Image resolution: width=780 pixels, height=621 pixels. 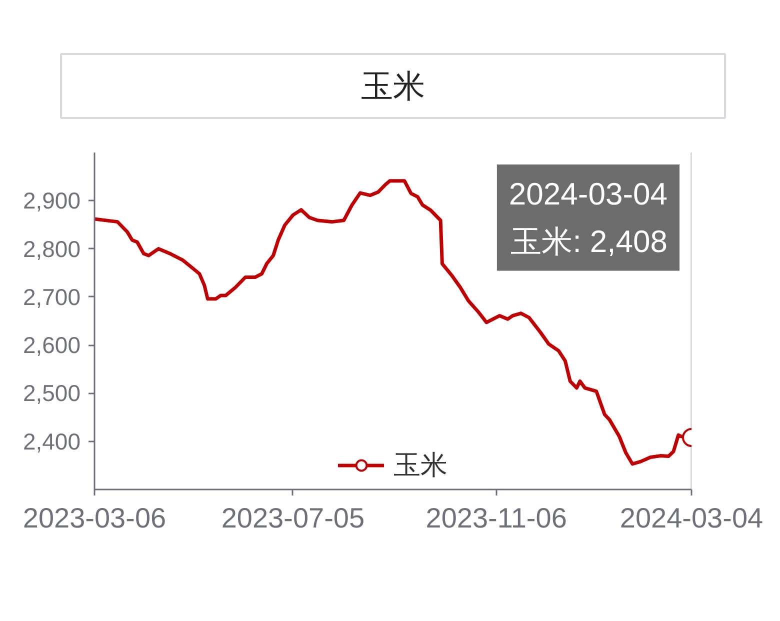 What do you see at coordinates (421, 465) in the screenshot?
I see `legend-label: 玉米` at bounding box center [421, 465].